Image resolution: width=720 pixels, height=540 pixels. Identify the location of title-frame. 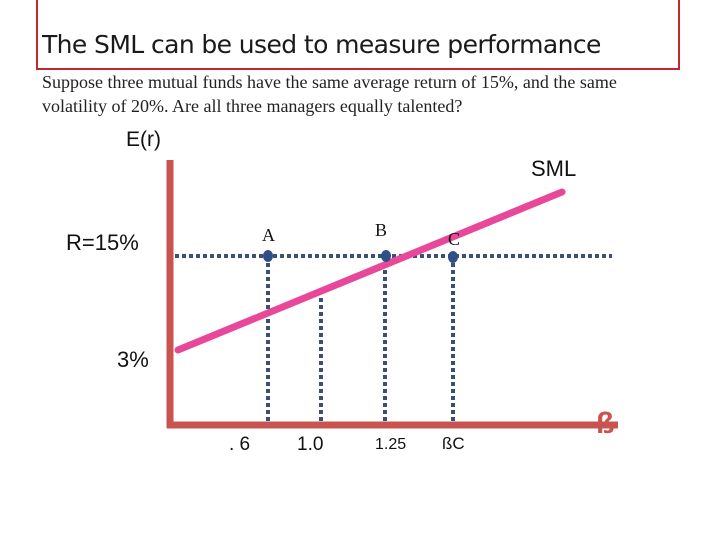
(358, 35).